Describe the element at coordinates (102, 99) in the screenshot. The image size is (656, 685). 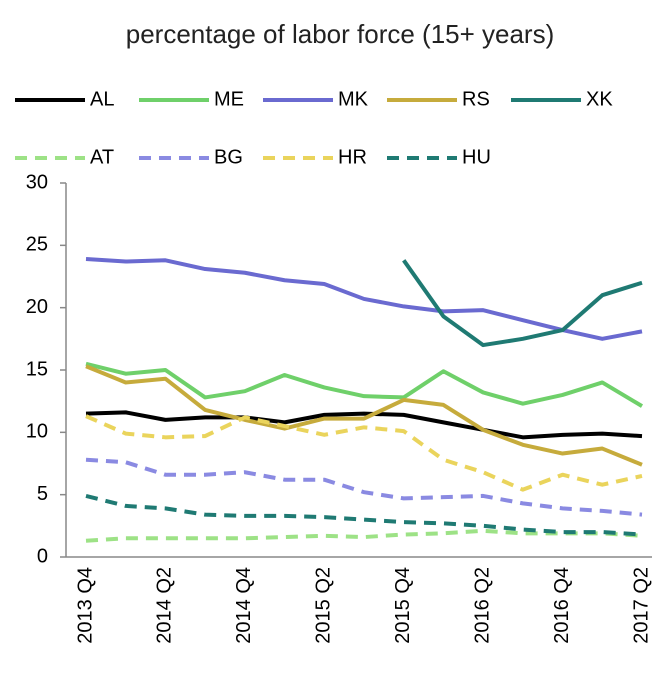
I see `legend-label: AL` at that location.